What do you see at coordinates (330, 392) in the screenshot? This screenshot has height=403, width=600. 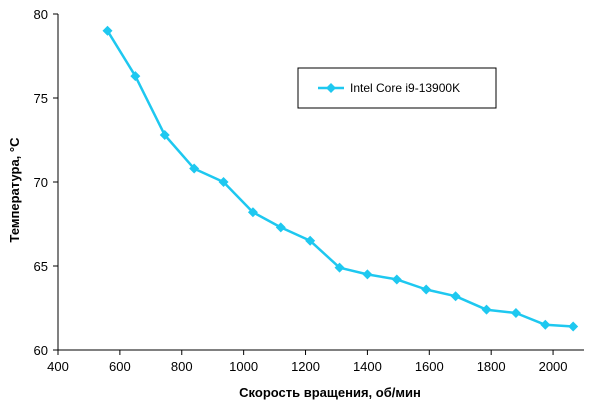 I see `x-axis-title: Скорость вращения, об/мин` at bounding box center [330, 392].